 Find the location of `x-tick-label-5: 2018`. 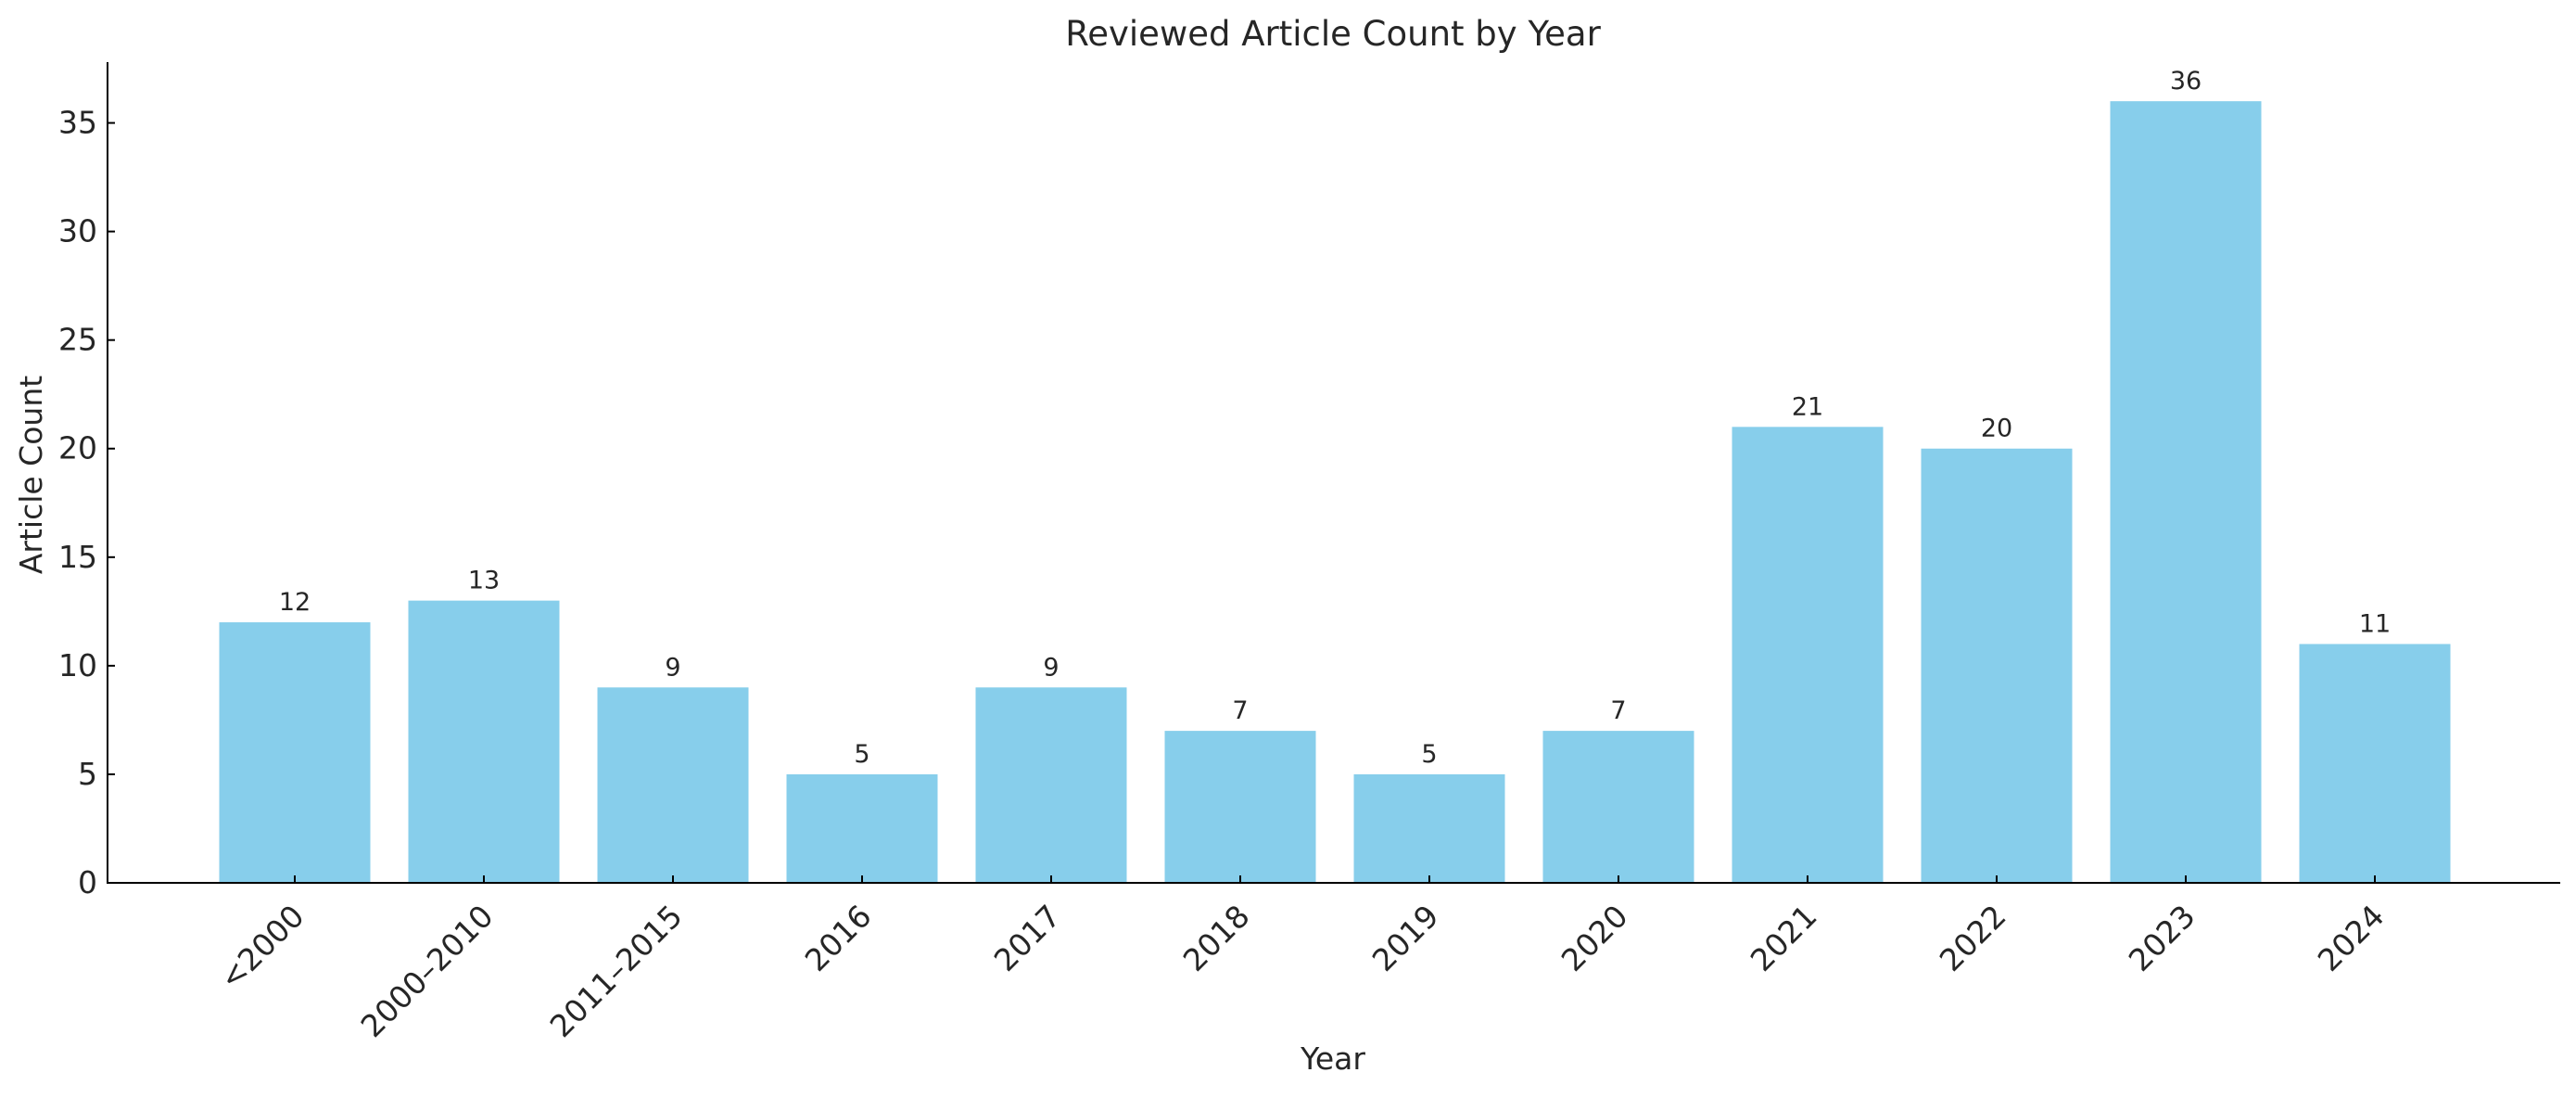

x-tick-label-5: 2018 is located at coordinates (1216, 938).